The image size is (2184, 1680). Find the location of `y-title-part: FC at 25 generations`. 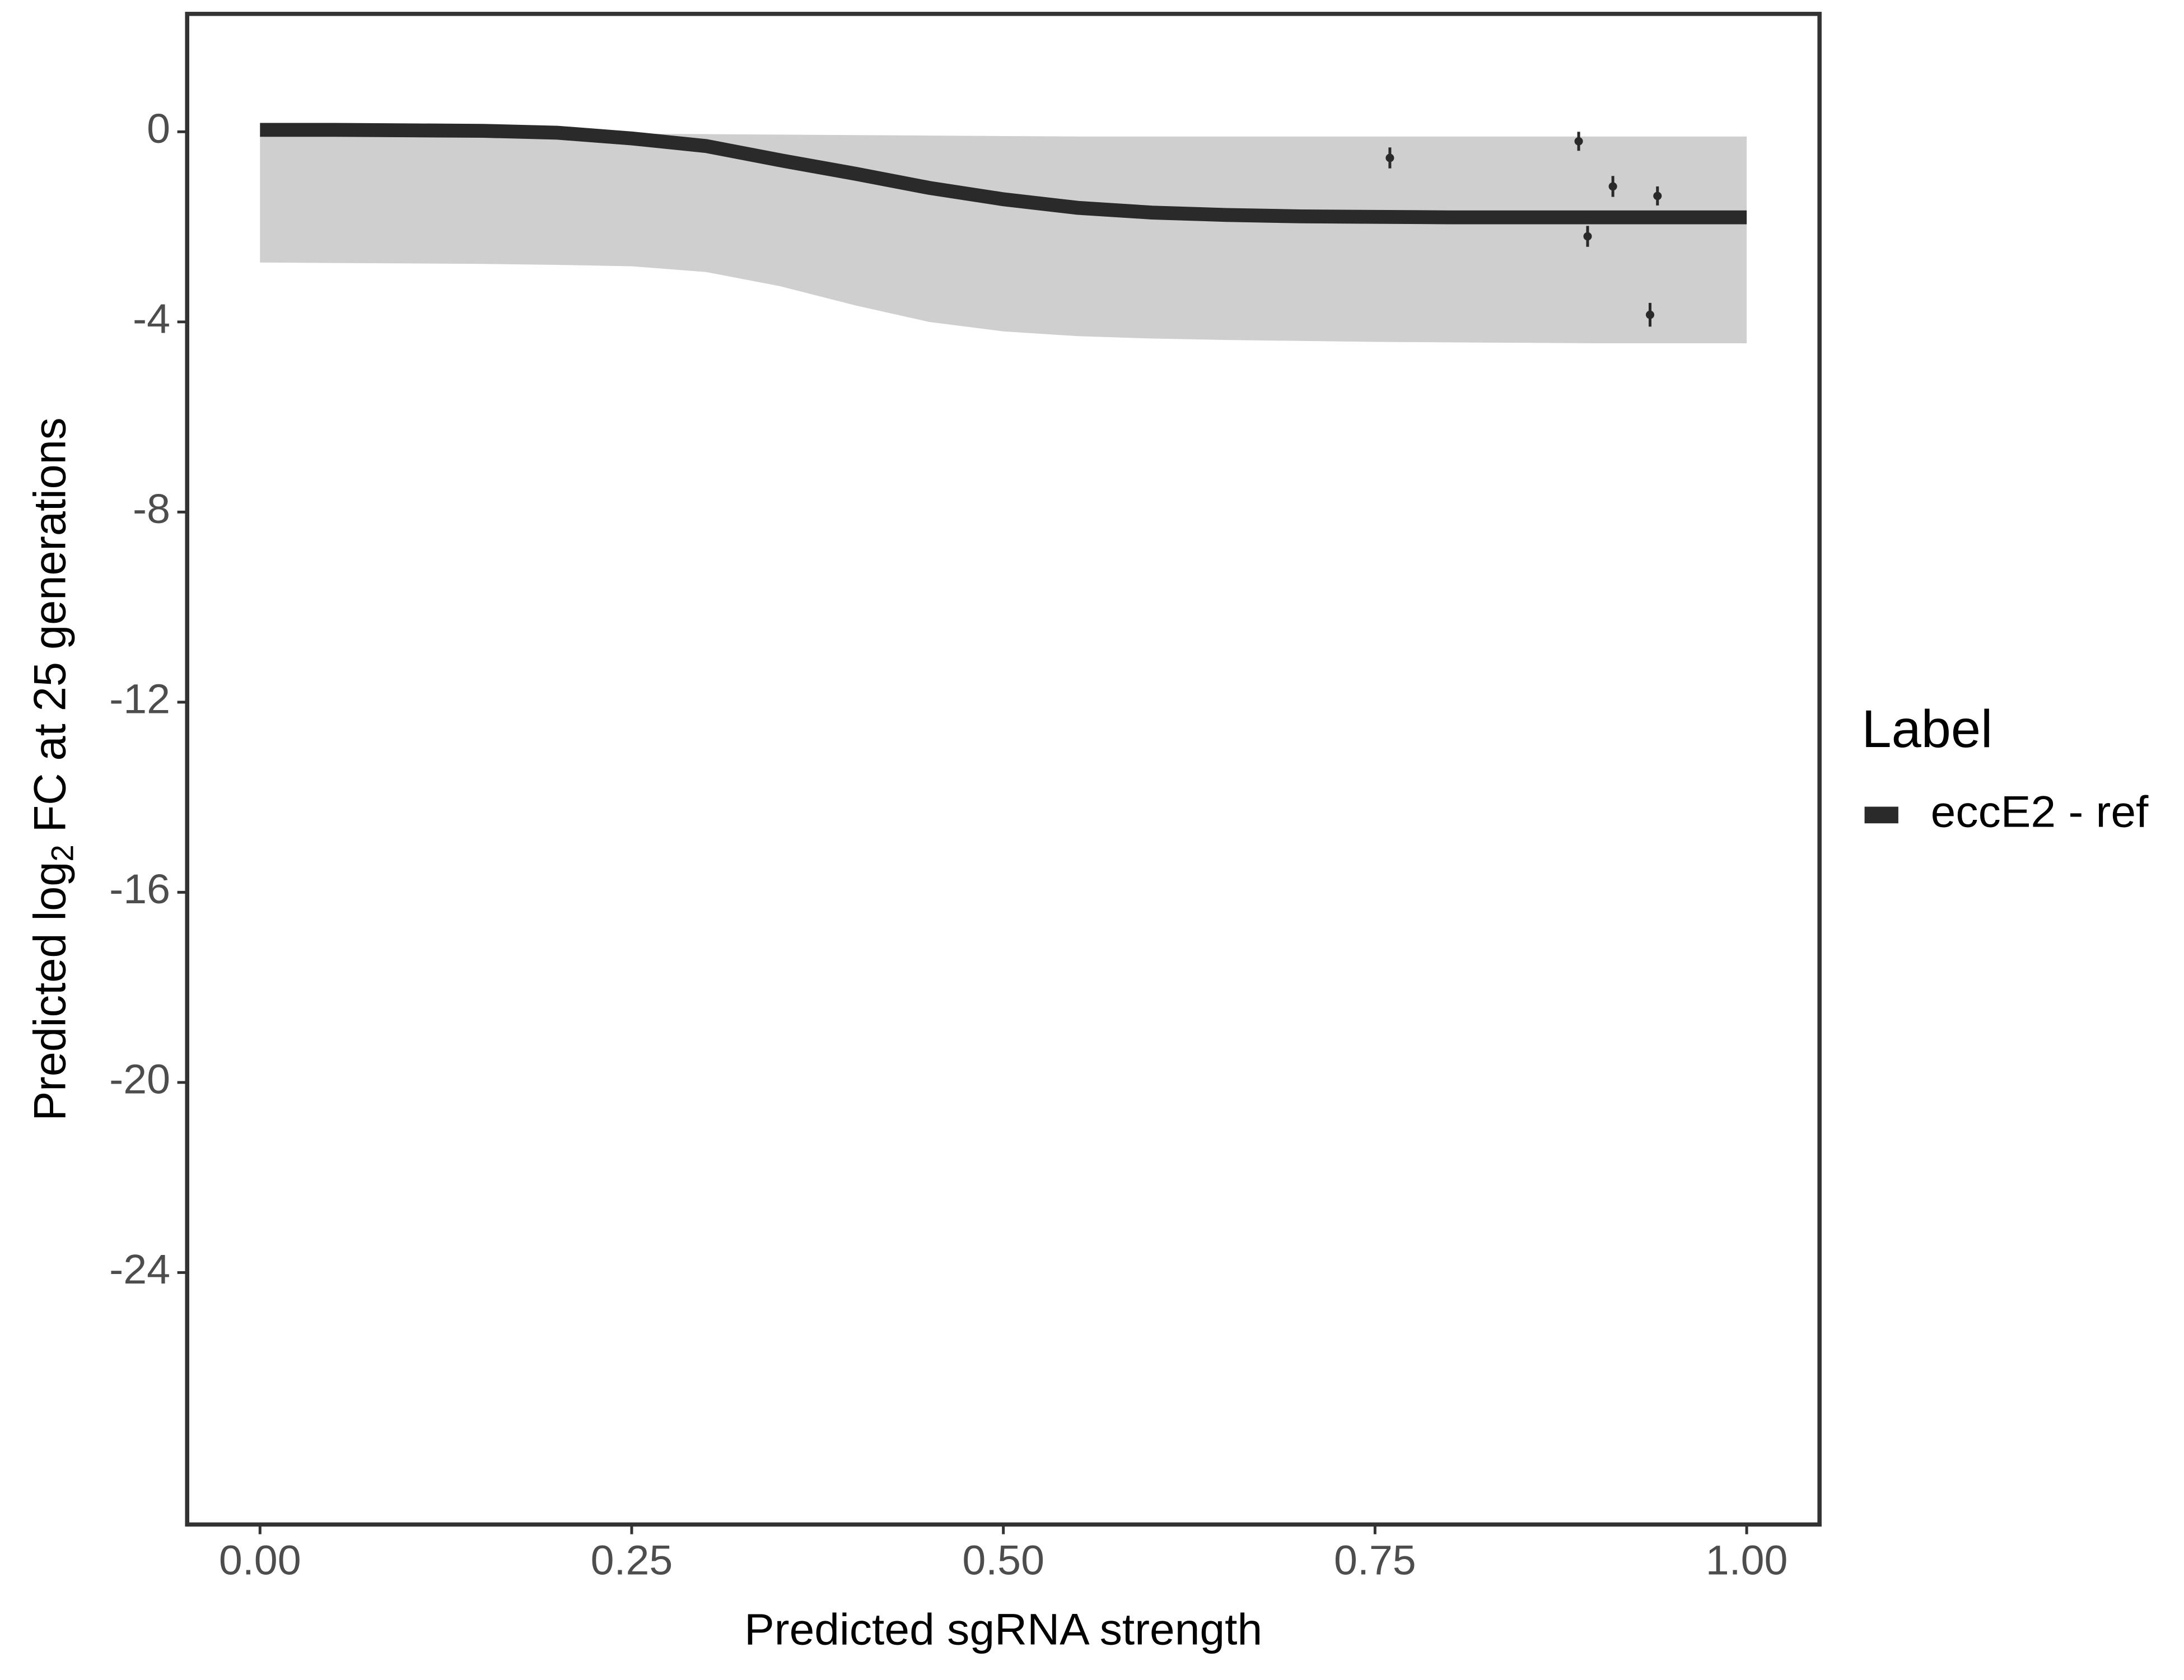

y-title-part: FC at 25 generations is located at coordinates (50, 630).